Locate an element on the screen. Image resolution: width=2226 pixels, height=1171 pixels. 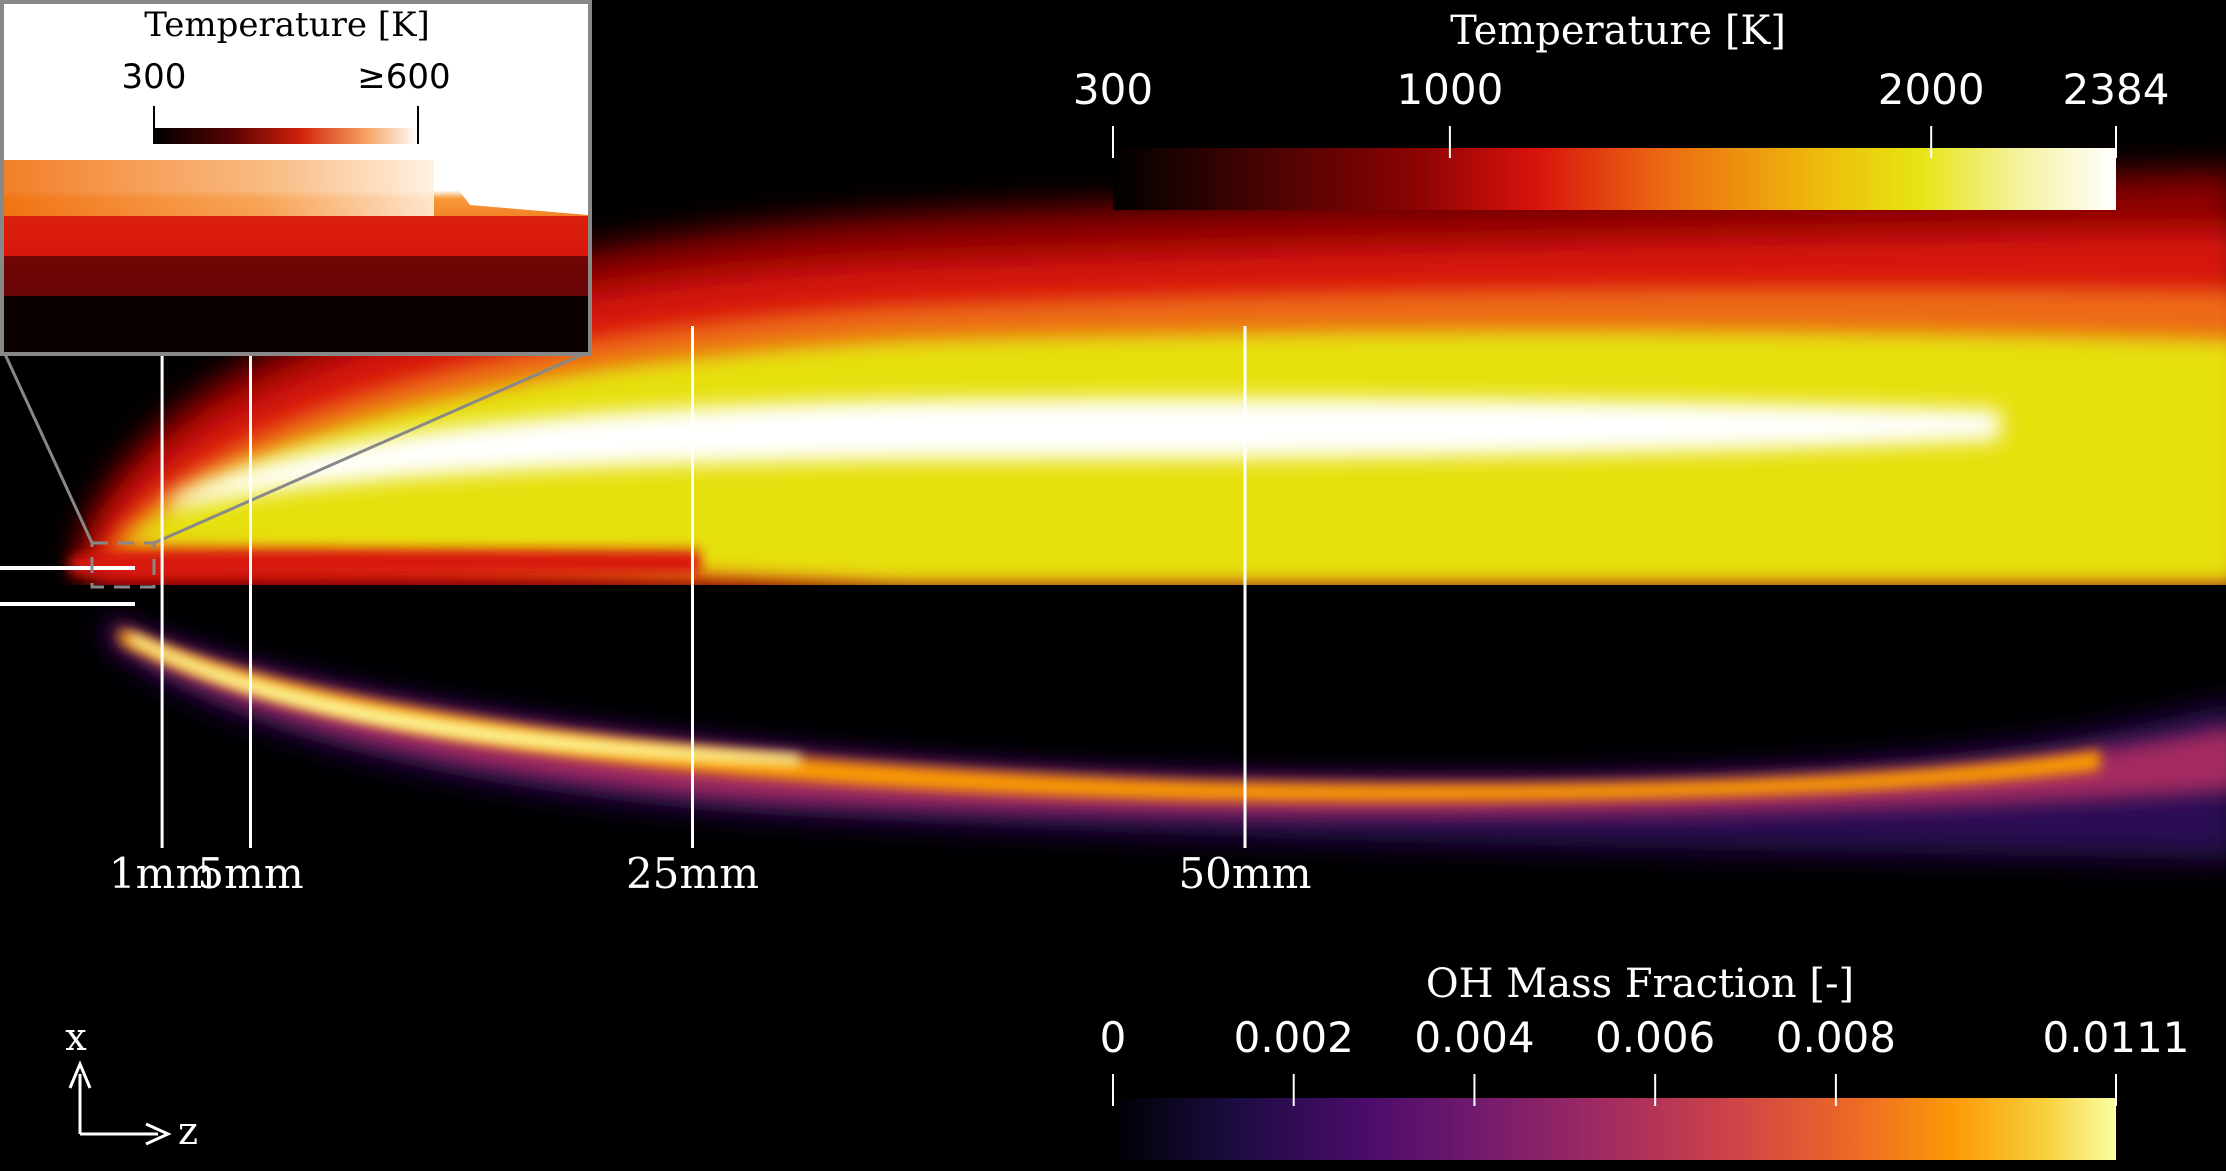
temperature-colorbar is located at coordinates (1614, 179).